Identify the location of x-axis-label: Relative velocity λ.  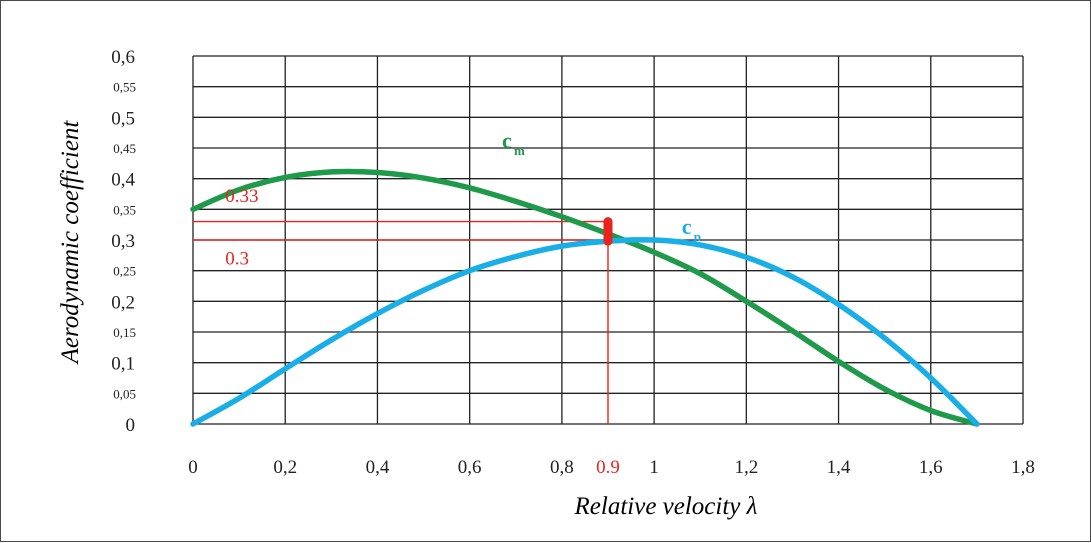
(666, 506).